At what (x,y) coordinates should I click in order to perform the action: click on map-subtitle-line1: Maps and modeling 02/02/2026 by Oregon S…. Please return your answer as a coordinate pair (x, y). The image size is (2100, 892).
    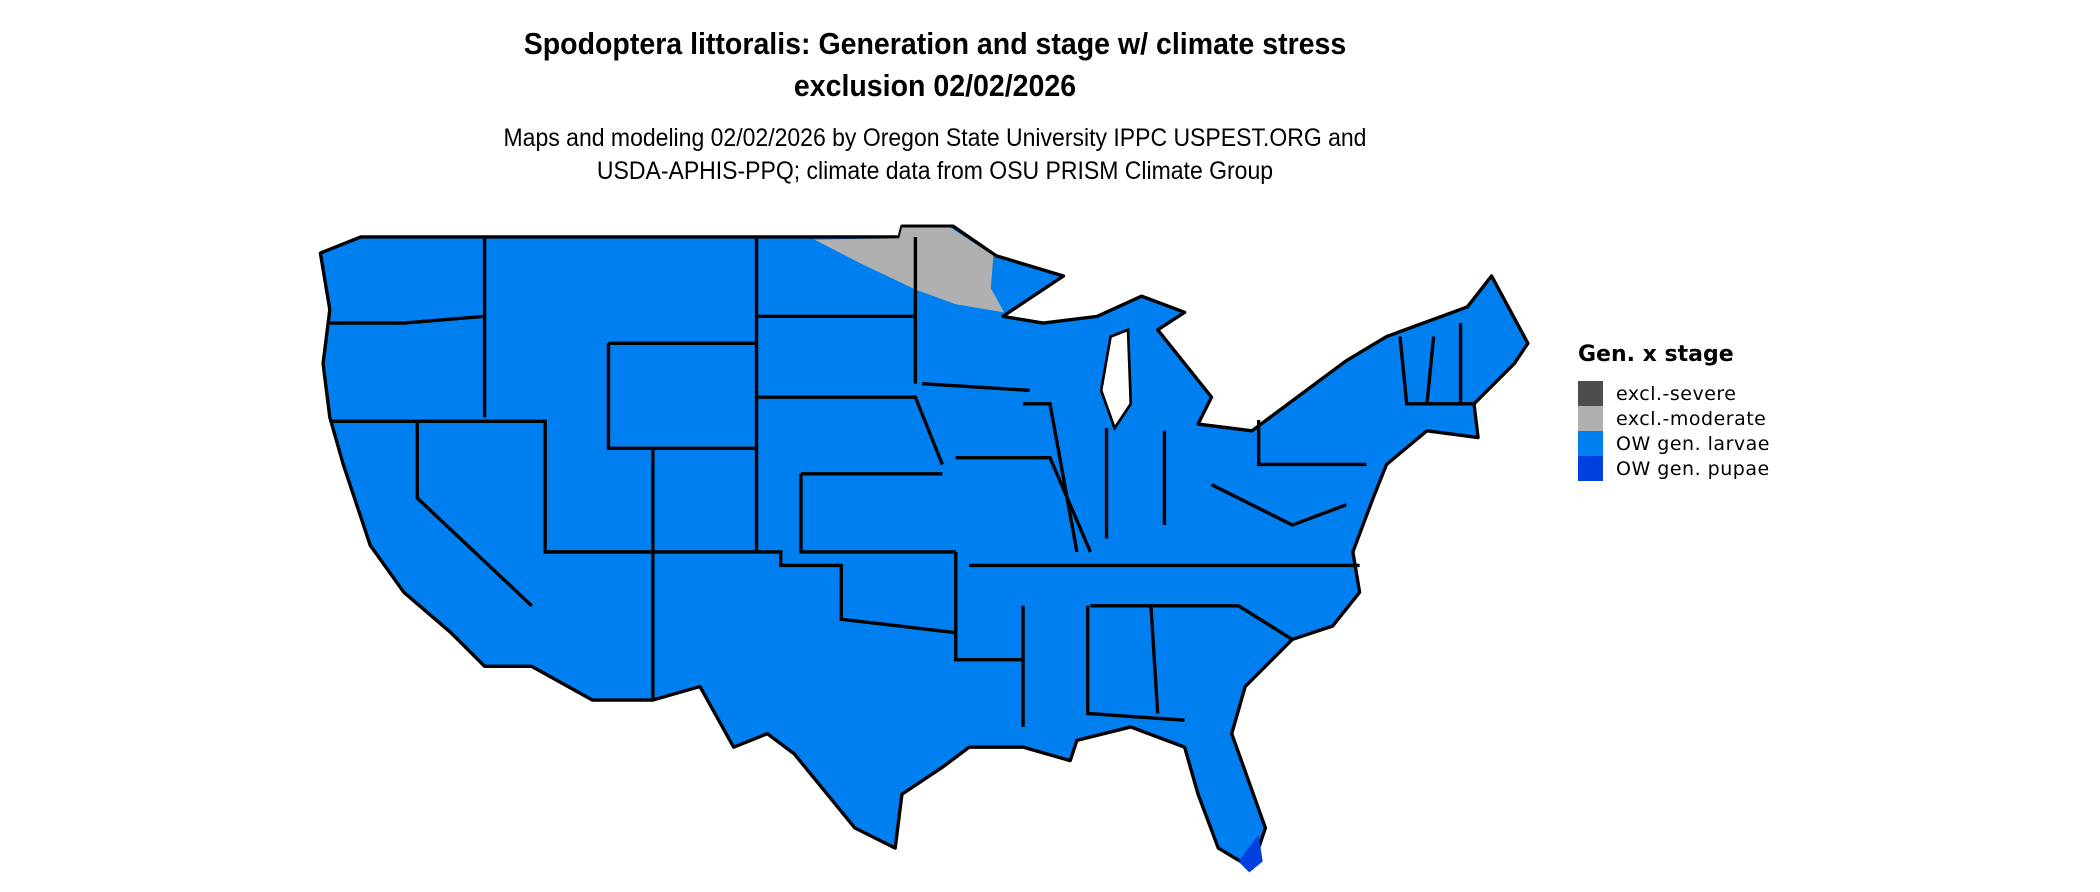
    Looking at the image, I should click on (935, 138).